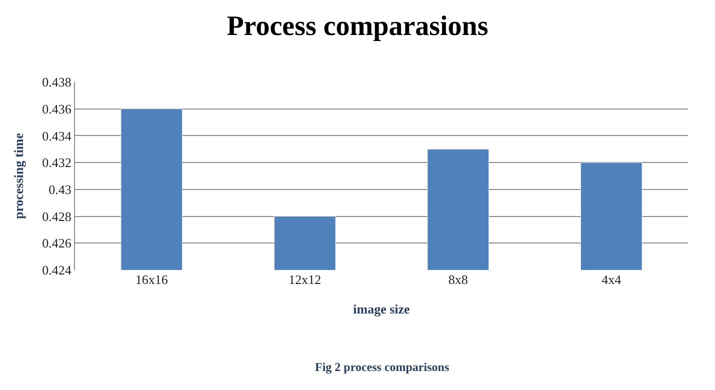 This screenshot has width=715, height=390. I want to click on y-tick-label: 0.426, so click(57, 243).